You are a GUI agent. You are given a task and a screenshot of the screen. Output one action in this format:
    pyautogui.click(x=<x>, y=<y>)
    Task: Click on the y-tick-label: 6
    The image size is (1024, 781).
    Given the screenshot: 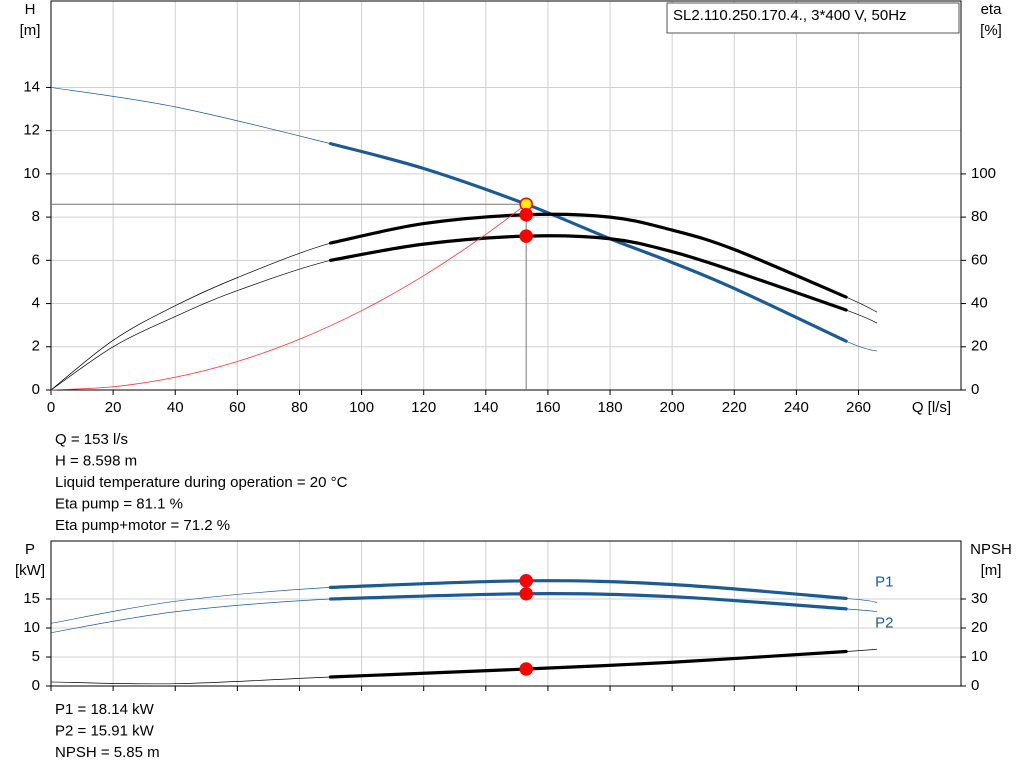 What is the action you would take?
    pyautogui.click(x=36, y=259)
    